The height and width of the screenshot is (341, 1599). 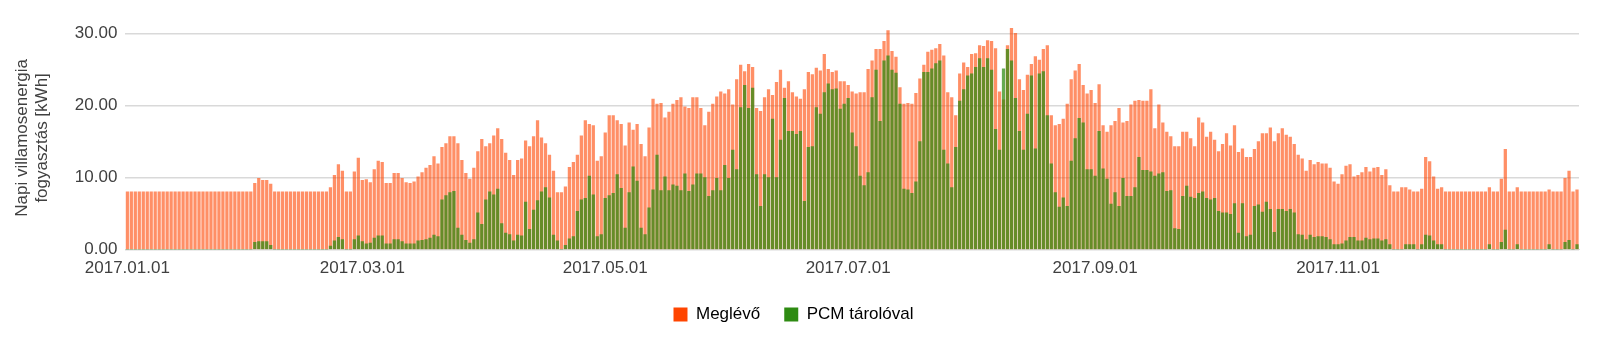 What do you see at coordinates (101, 249) in the screenshot?
I see `y-tick-label: 0.00` at bounding box center [101, 249].